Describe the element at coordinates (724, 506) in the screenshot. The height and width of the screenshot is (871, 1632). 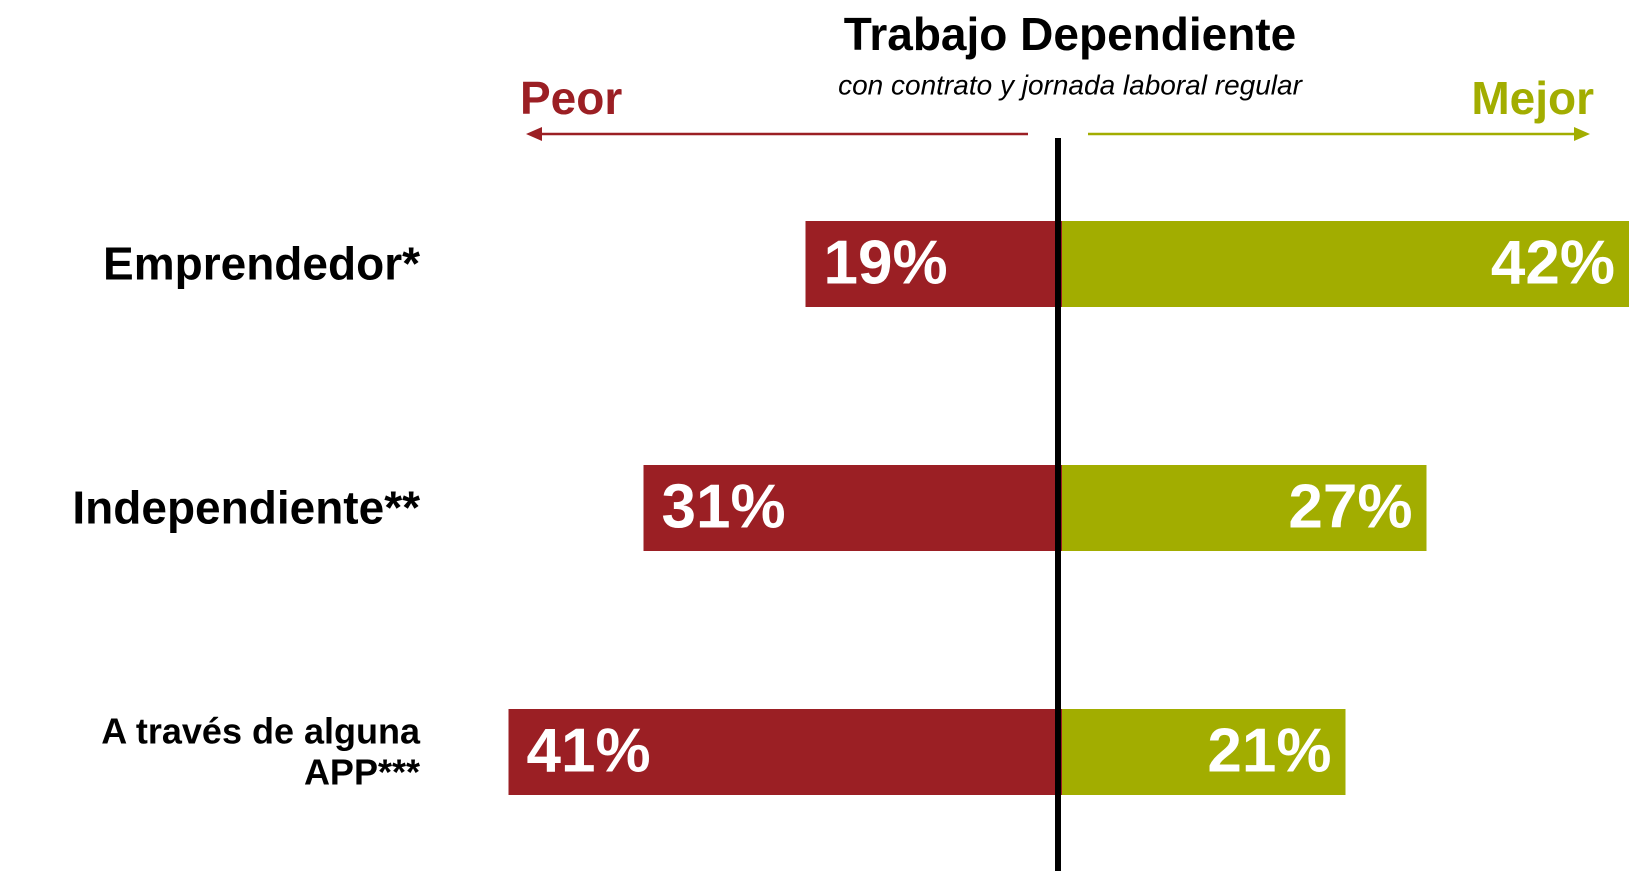
I see `value-label: 31%` at that location.